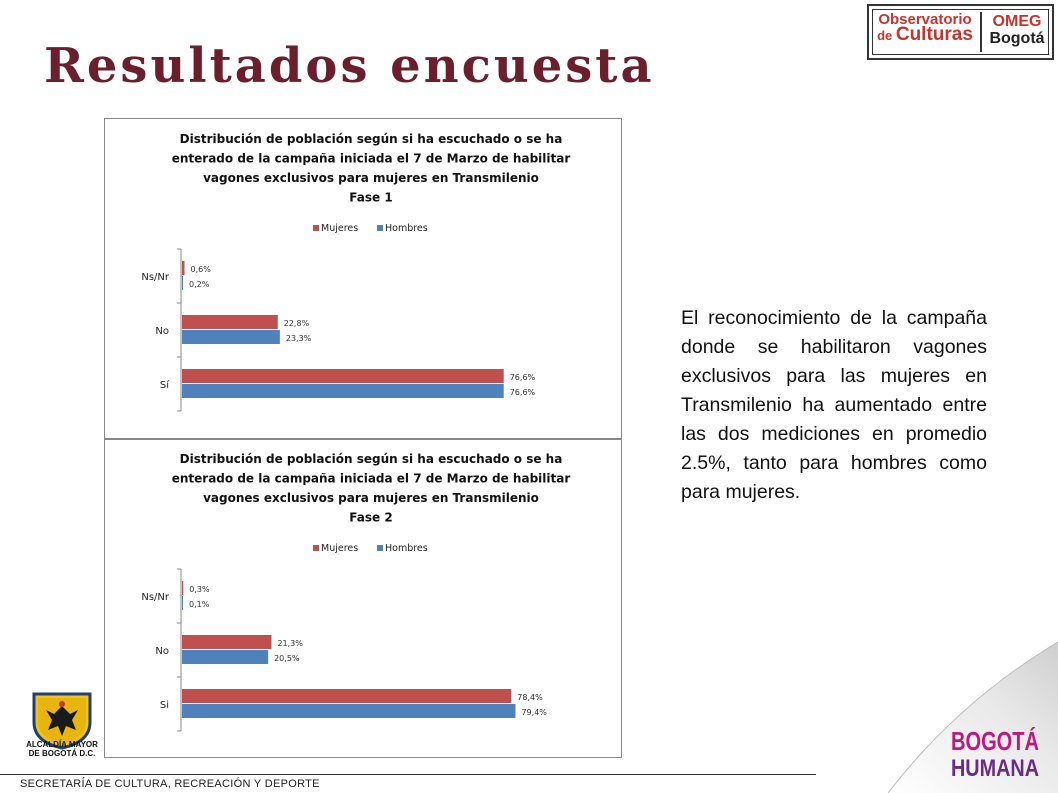 Image resolution: width=1058 pixels, height=793 pixels. I want to click on bogota-humana-line1: BOGOTÁ, so click(995, 741).